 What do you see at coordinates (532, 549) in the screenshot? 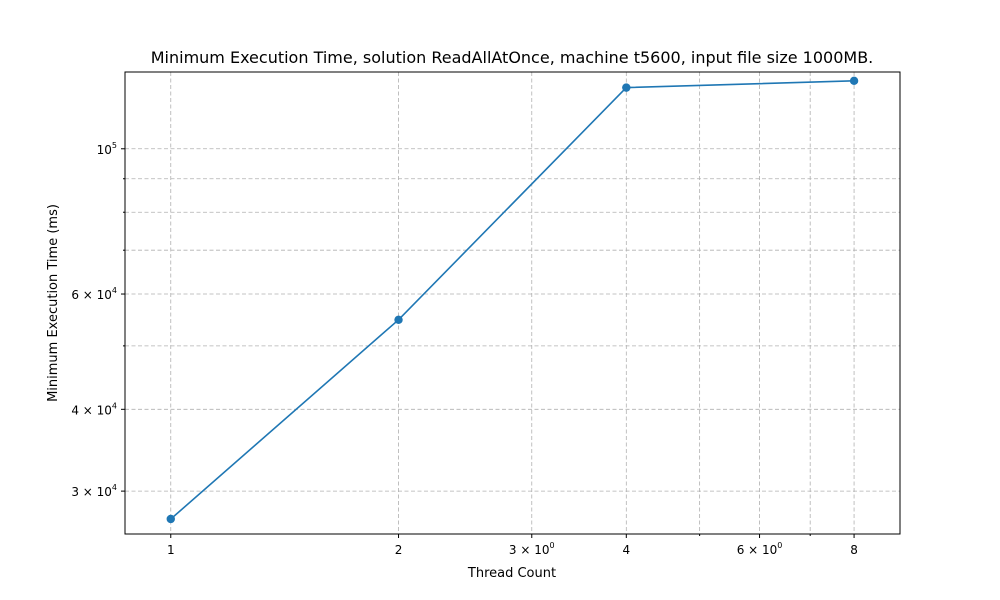
I see `x-tick-label: 3 × 100` at bounding box center [532, 549].